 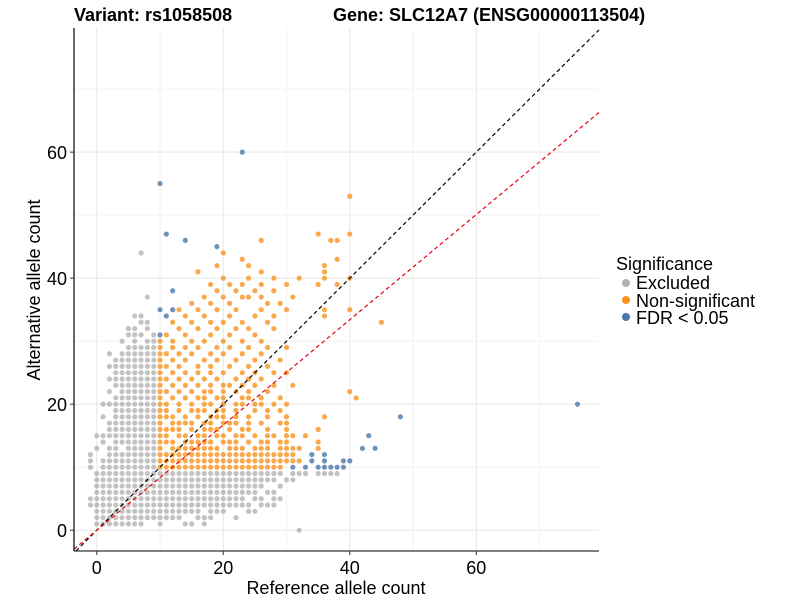 I want to click on legend-entry-fdr: FDR < 0.05, so click(x=675, y=318).